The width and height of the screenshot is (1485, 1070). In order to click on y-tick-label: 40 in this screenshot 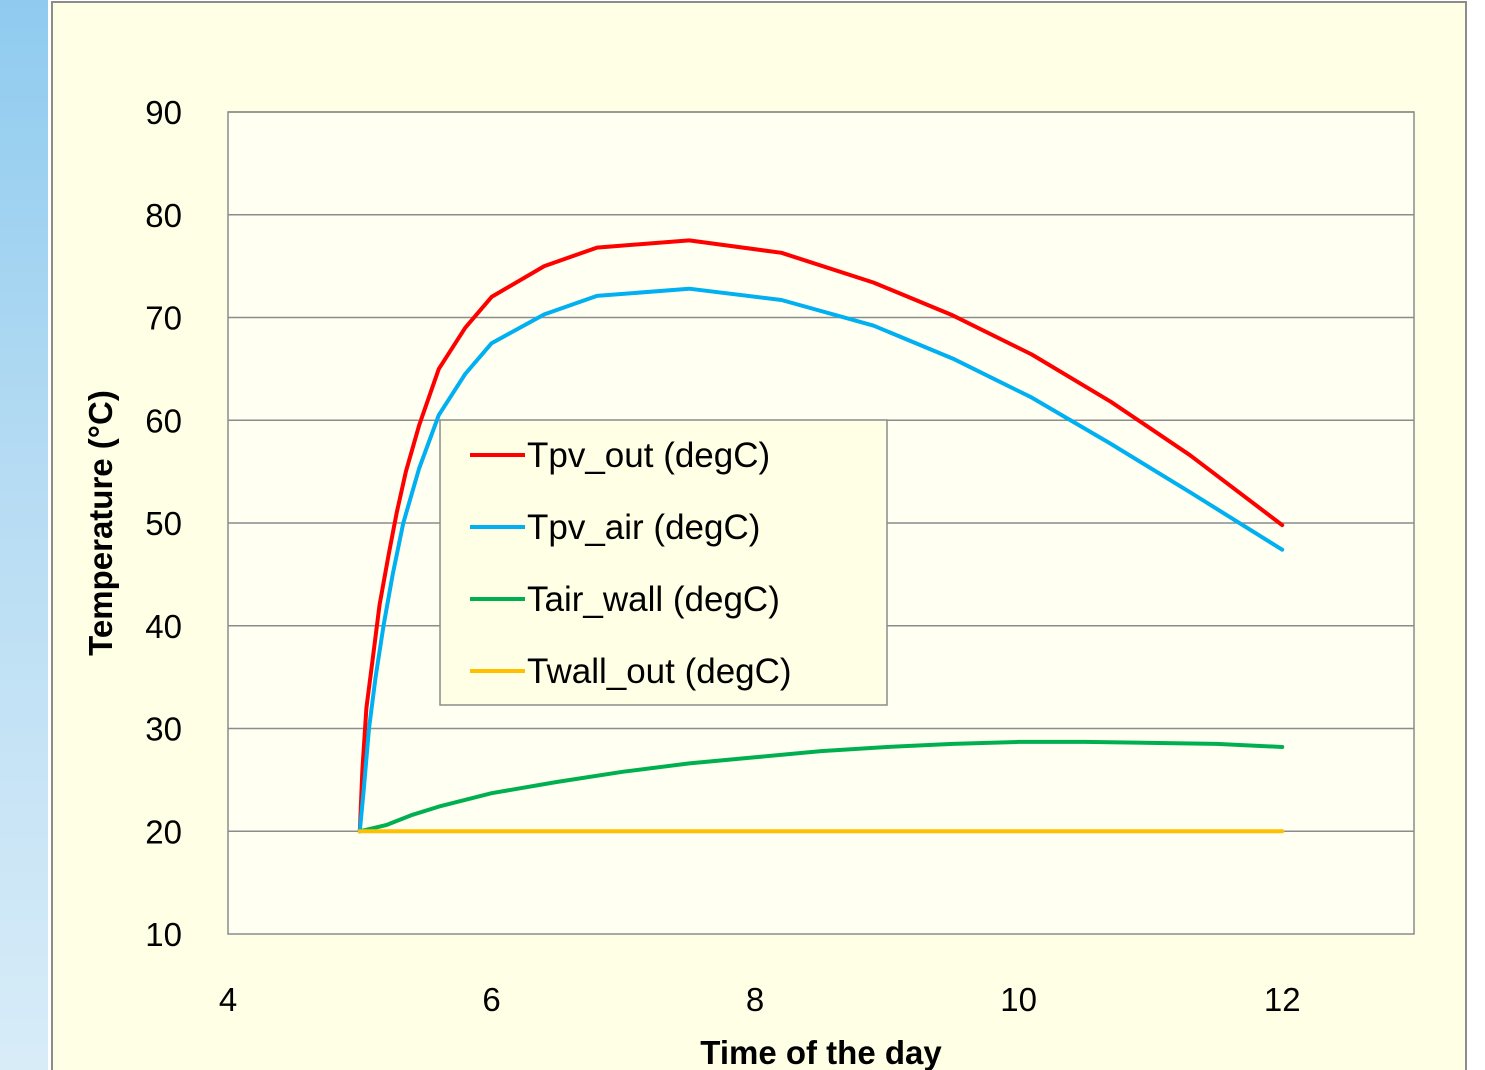, I will do `click(163, 626)`.